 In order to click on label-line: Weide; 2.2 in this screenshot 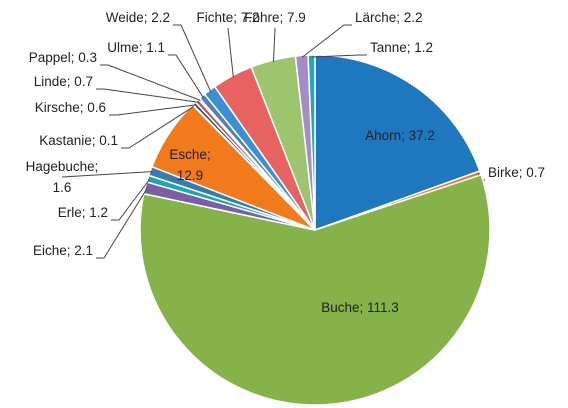, I will do `click(138, 17)`.